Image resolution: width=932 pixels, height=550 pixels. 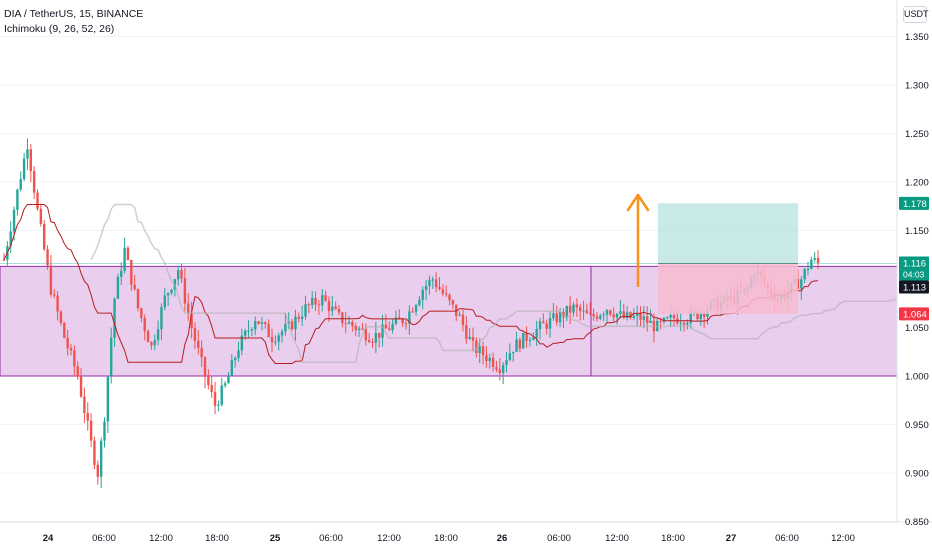 I want to click on price-level-label-range_top, so click(x=914, y=287).